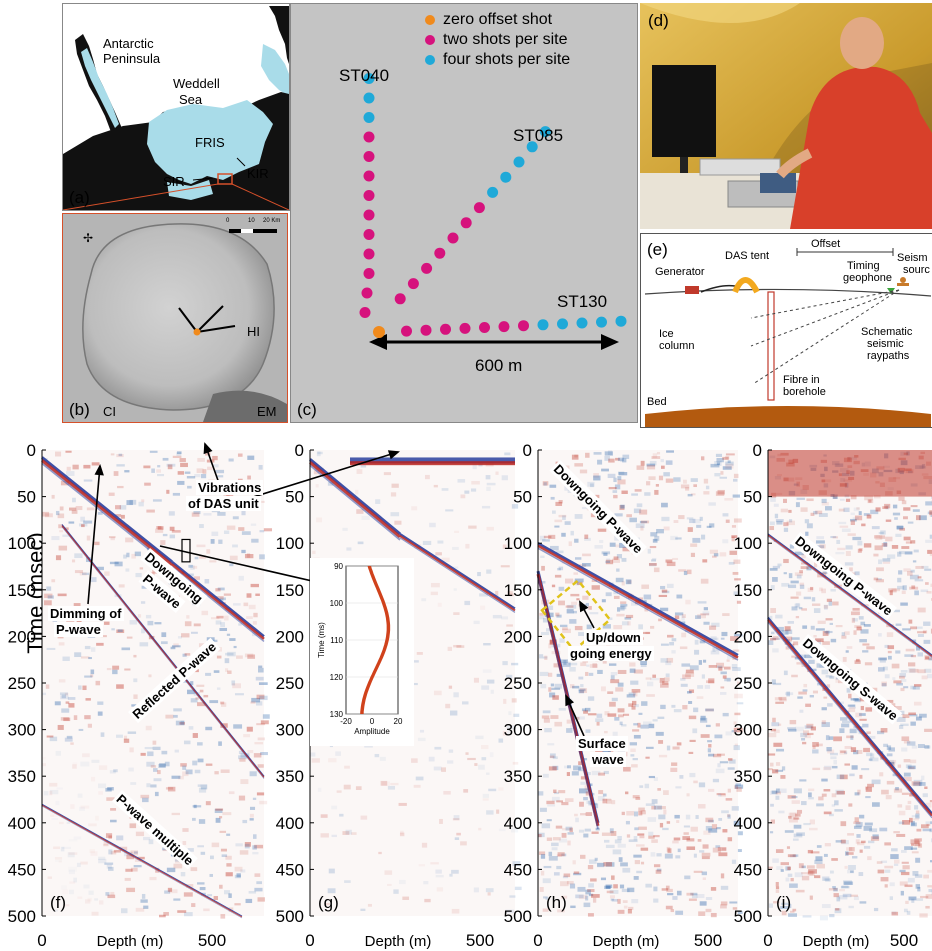 Image resolution: width=932 pixels, height=951 pixels. What do you see at coordinates (493, 192) in the screenshot?
I see `survey-dot-st085` at bounding box center [493, 192].